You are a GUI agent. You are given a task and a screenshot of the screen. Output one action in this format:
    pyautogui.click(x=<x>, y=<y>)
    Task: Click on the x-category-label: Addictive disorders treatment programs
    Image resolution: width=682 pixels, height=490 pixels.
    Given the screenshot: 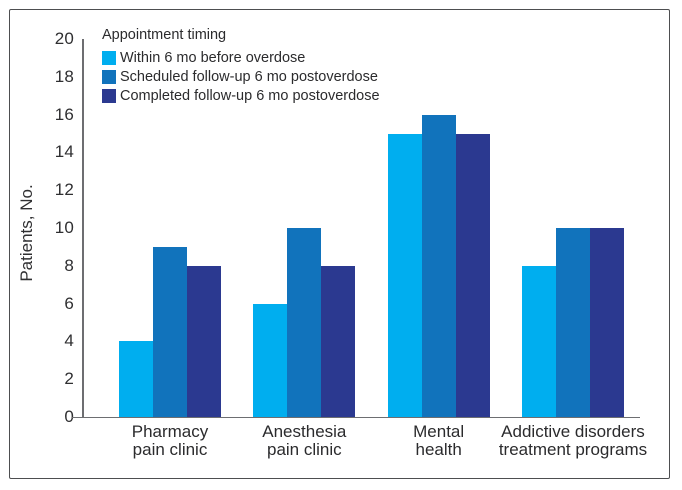 What is the action you would take?
    pyautogui.click(x=573, y=441)
    